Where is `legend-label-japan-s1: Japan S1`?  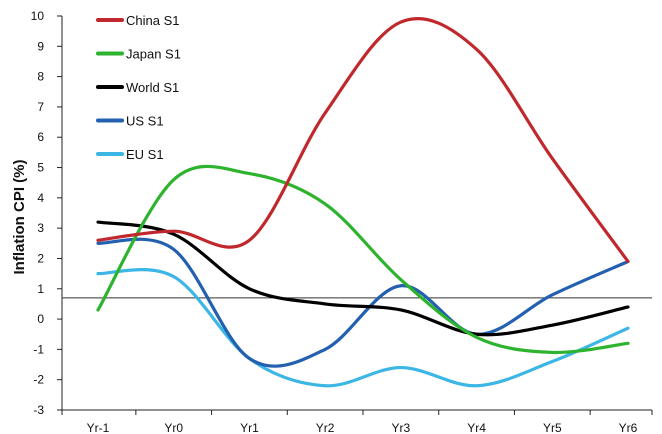
legend-label-japan-s1: Japan S1 is located at coordinates (153, 54).